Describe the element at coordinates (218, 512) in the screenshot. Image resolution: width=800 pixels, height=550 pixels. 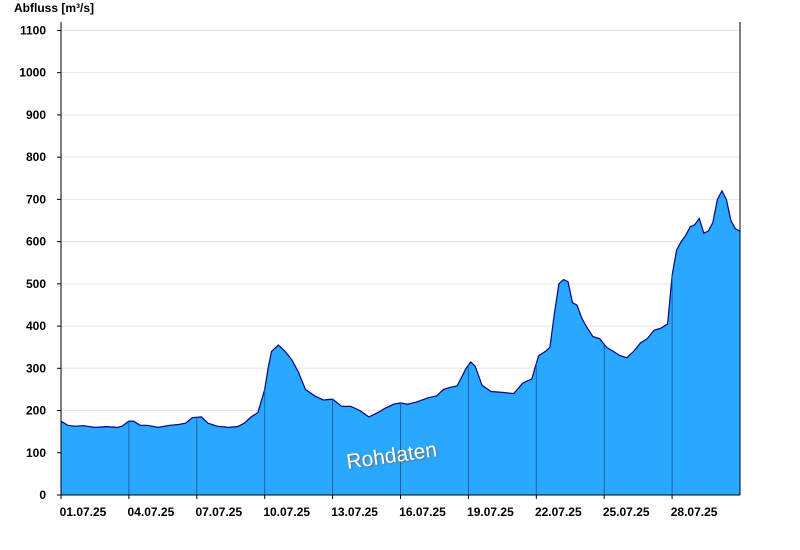
I see `x-tick-label: 07.07.25` at that location.